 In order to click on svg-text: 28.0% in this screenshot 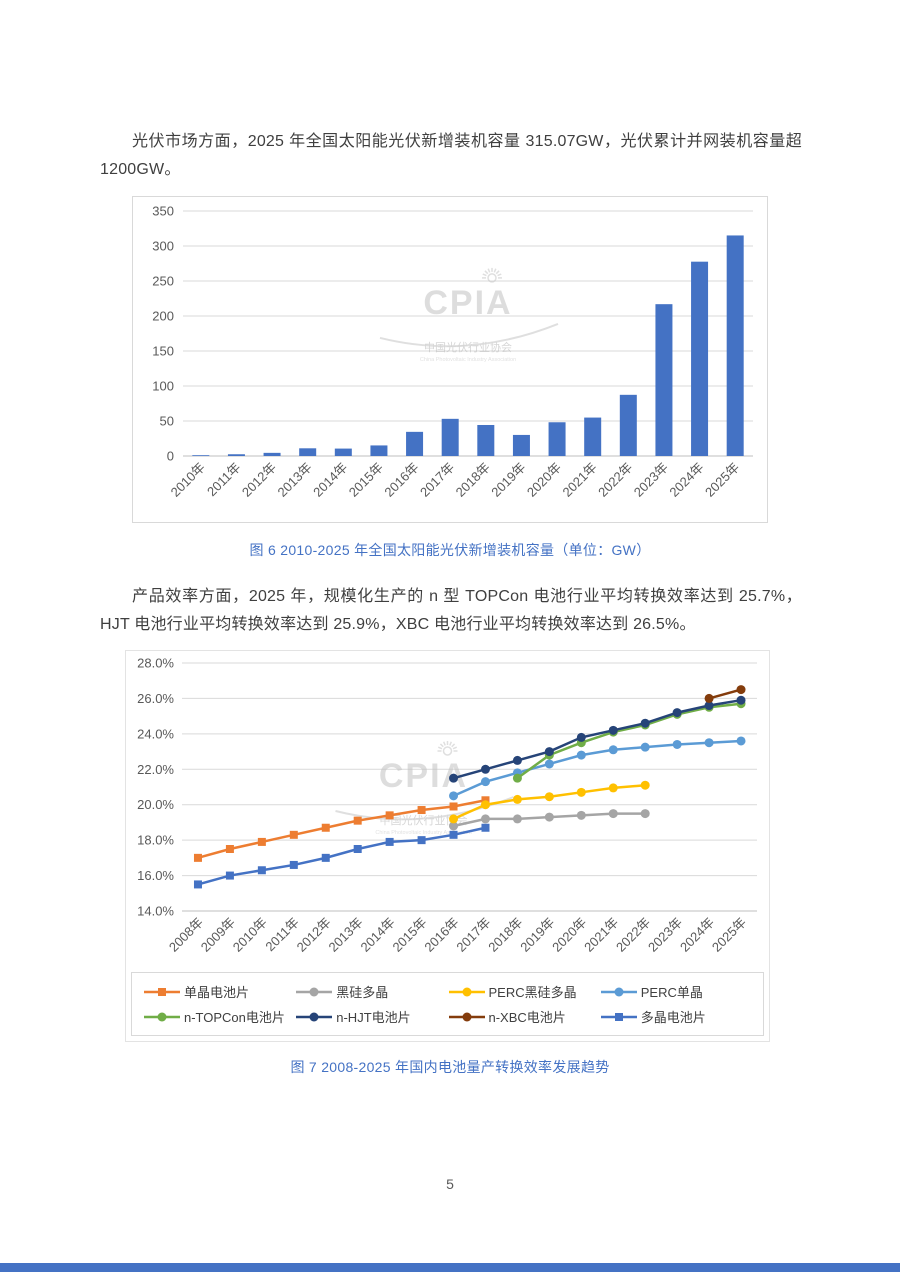, I will do `click(155, 663)`.